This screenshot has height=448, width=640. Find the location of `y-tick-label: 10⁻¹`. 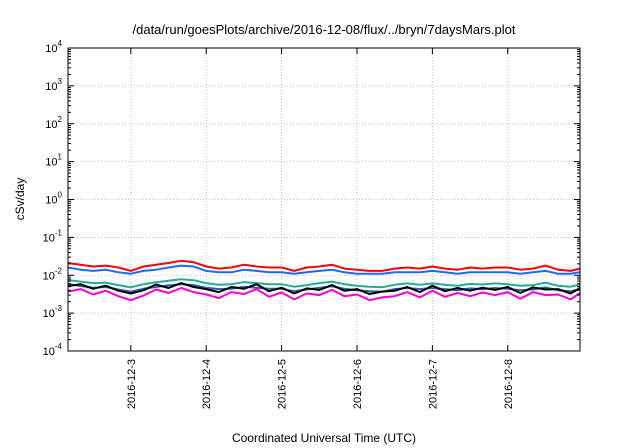

y-tick-label: 10⁻¹ is located at coordinates (53, 236).